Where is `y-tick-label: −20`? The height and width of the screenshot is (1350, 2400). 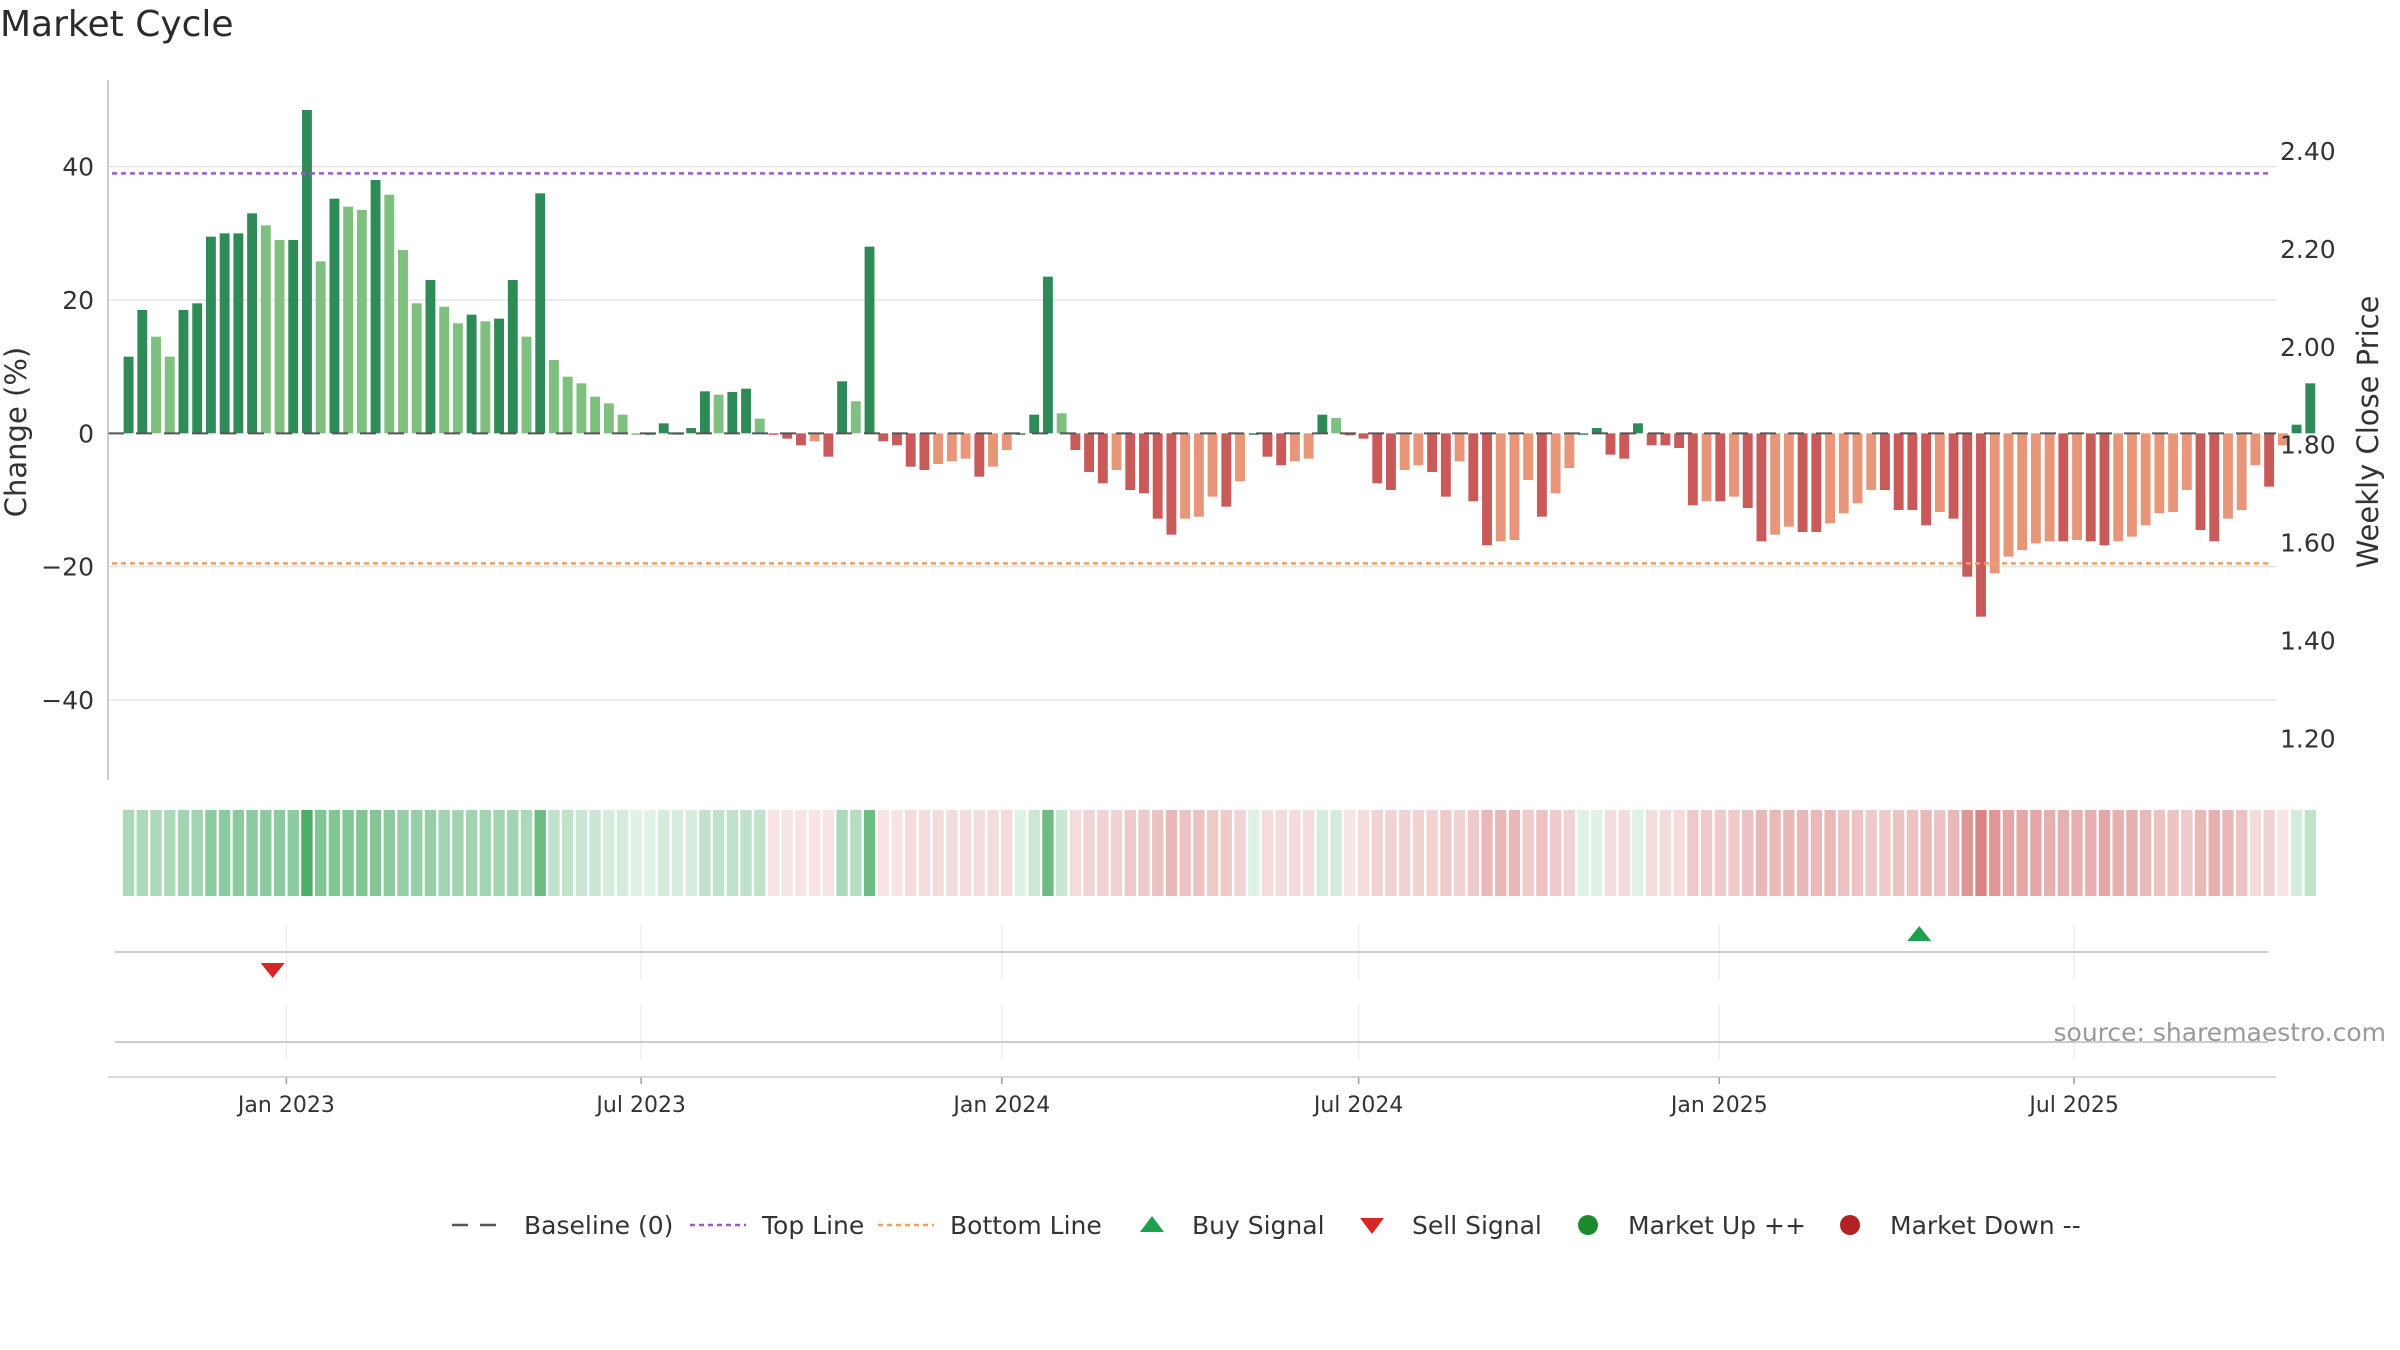 y-tick-label: −20 is located at coordinates (67, 567).